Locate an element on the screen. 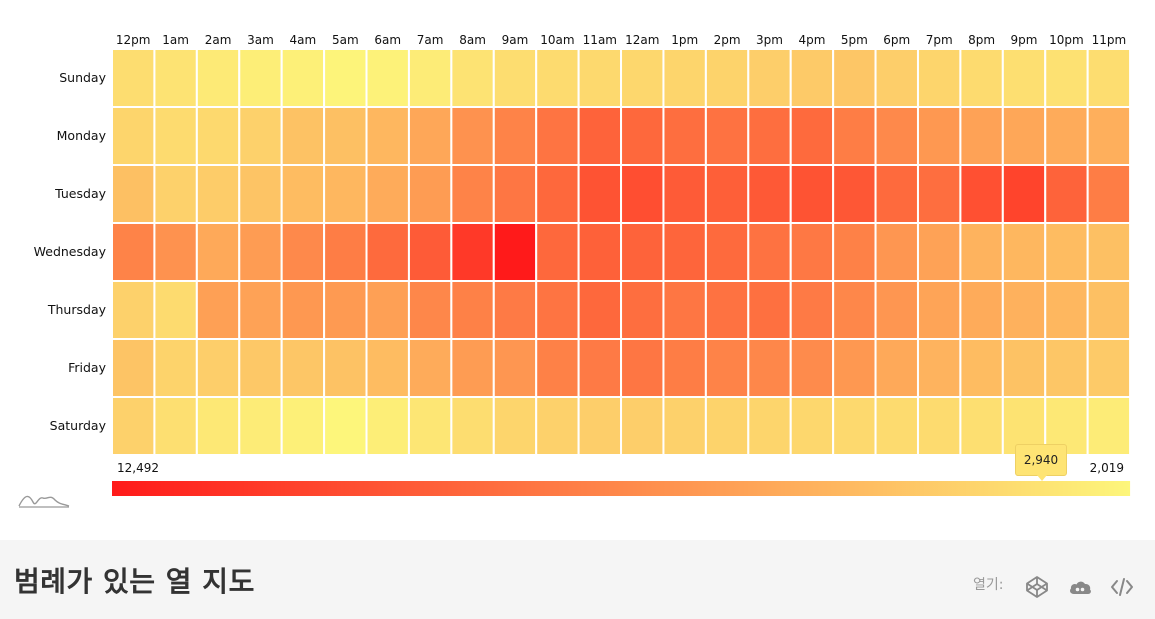 Image resolution: width=1155 pixels, height=619 pixels. legend-gradient-bar is located at coordinates (621, 488).